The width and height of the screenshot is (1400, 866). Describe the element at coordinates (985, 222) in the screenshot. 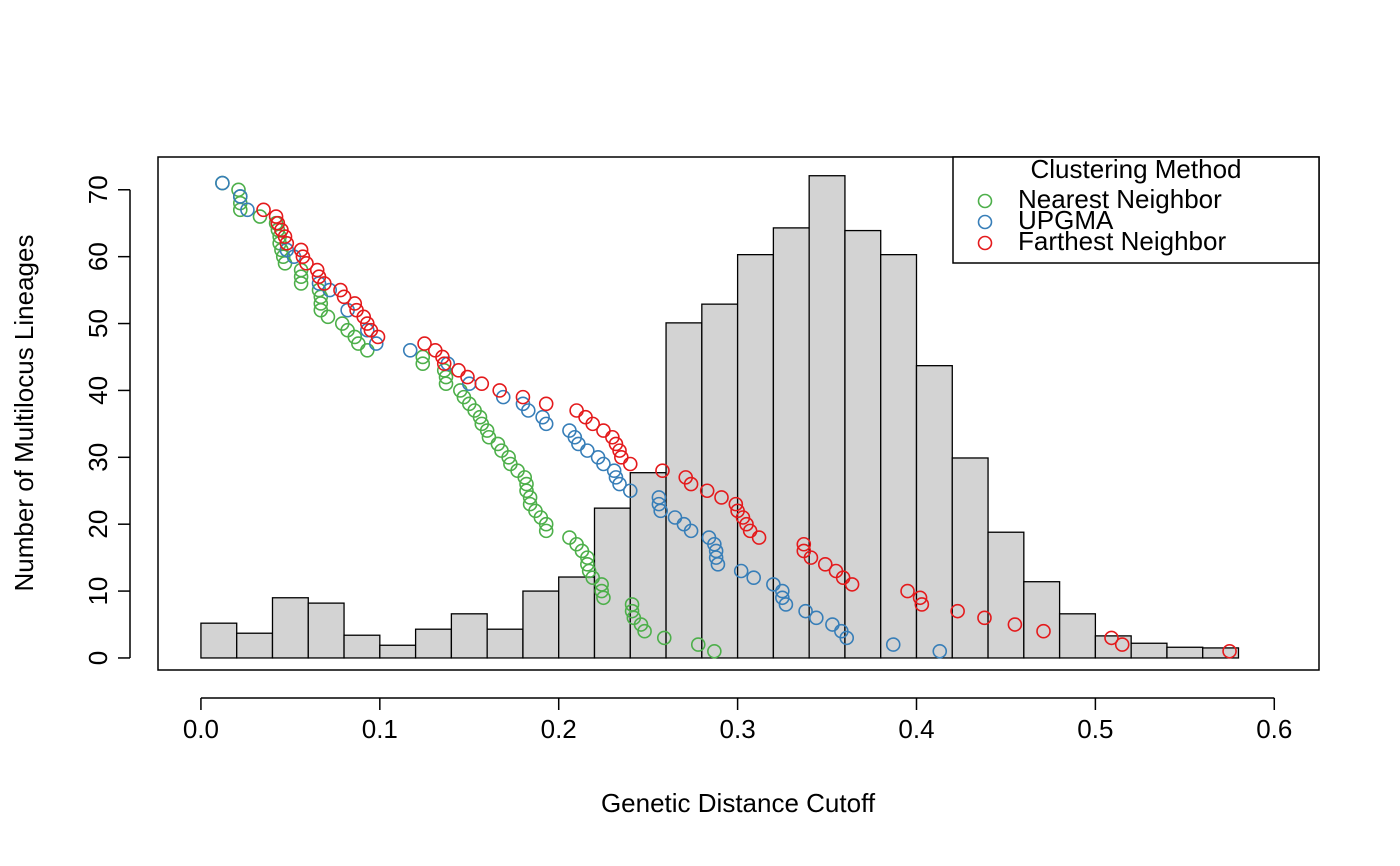

I see `legend-marker` at that location.